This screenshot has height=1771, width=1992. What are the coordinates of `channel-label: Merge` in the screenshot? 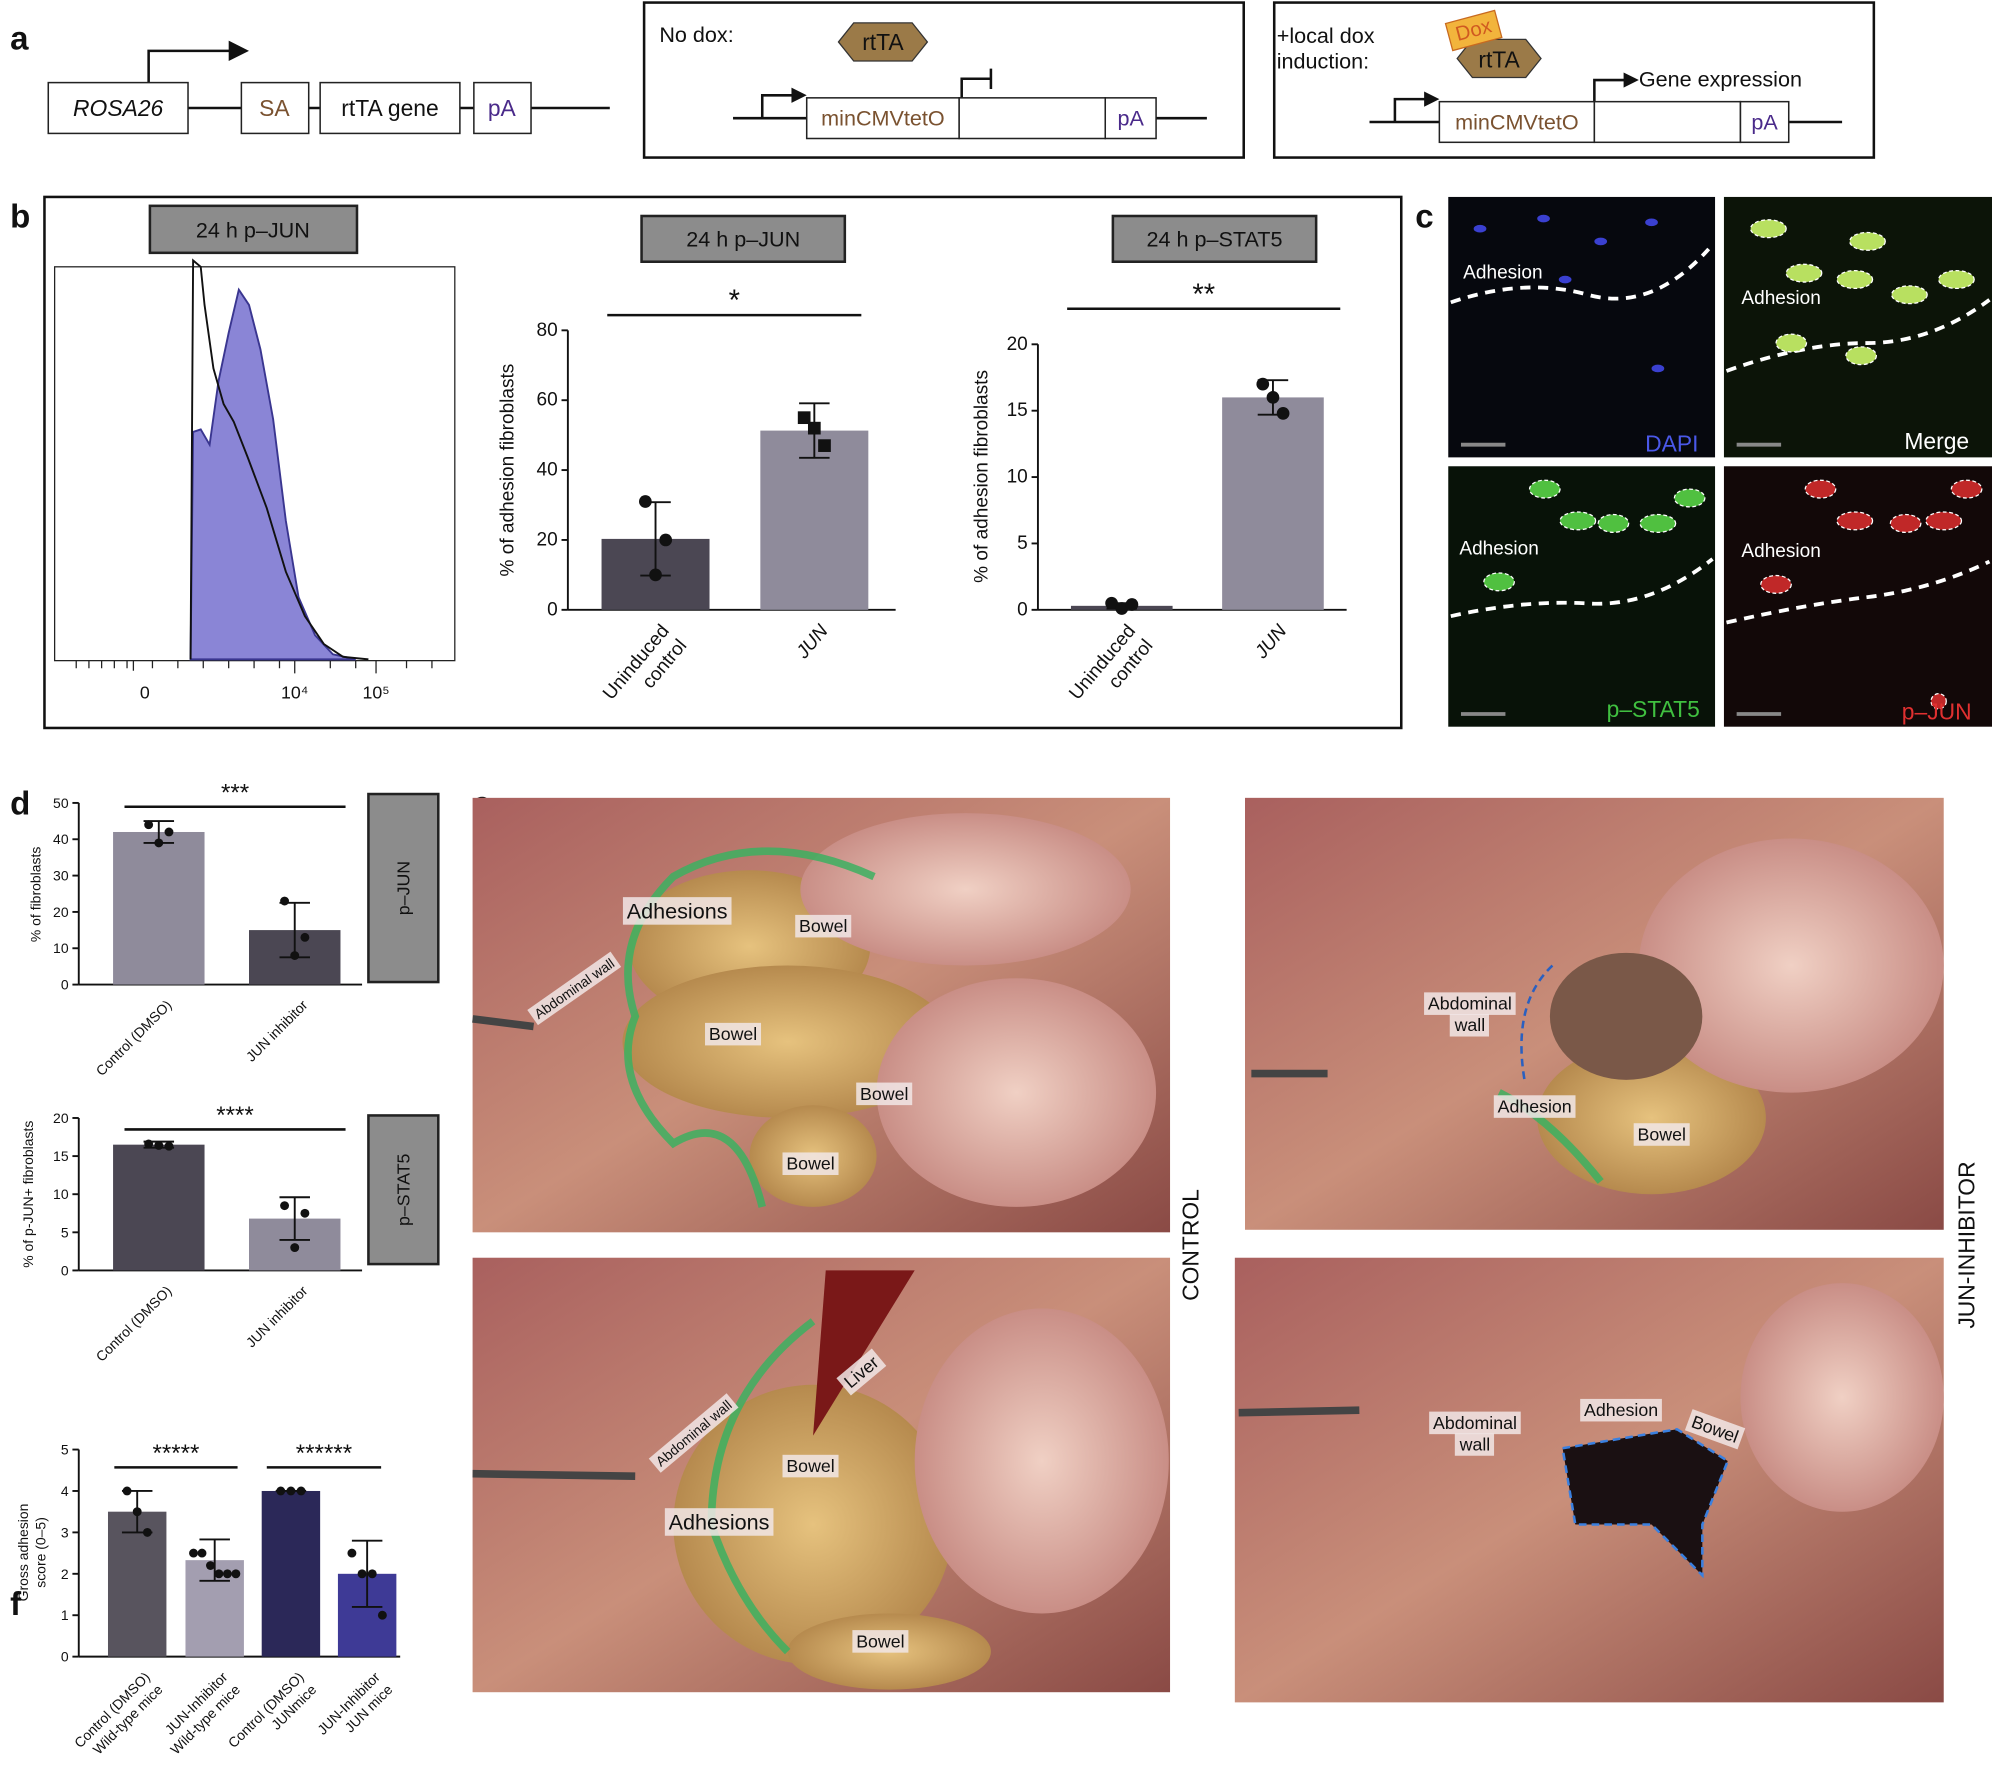 It's located at (1936, 441).